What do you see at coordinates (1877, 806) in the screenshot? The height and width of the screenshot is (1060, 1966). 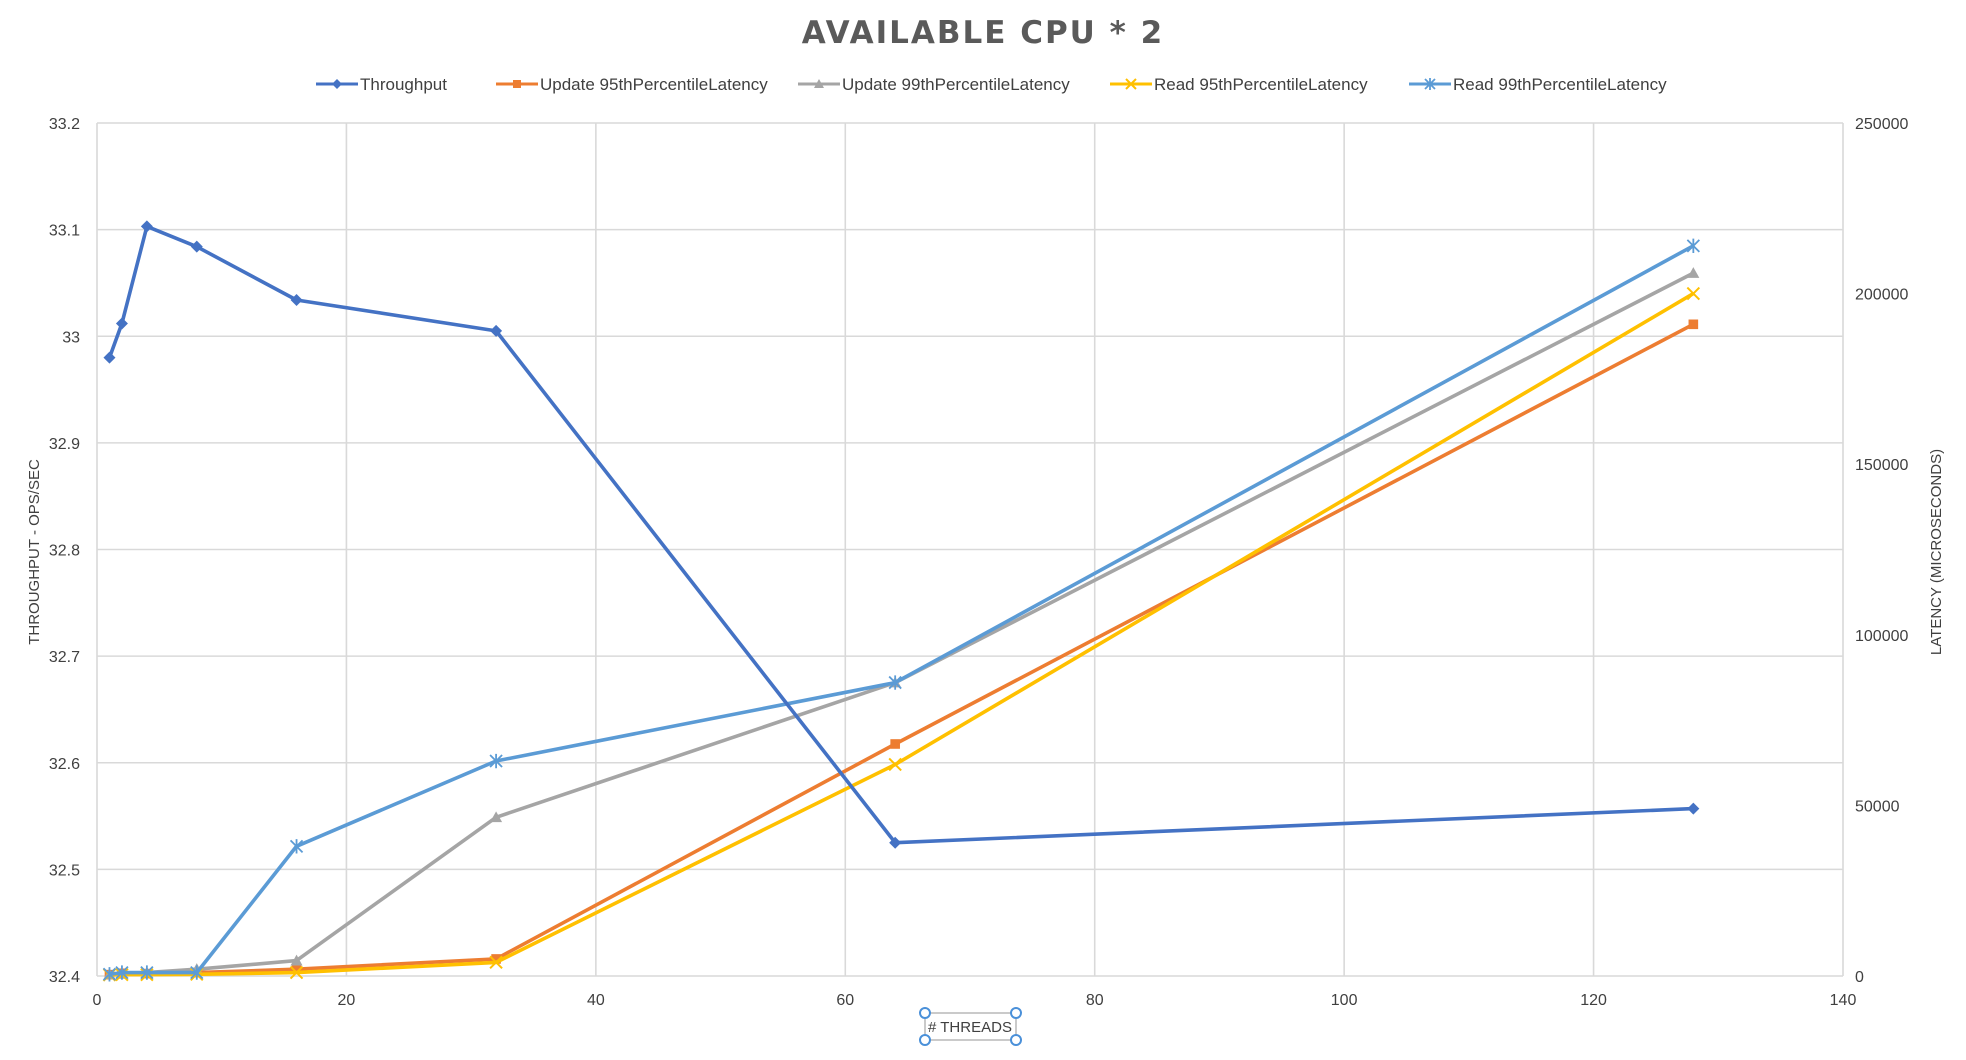 I see `y2-tick-label: 50000` at bounding box center [1877, 806].